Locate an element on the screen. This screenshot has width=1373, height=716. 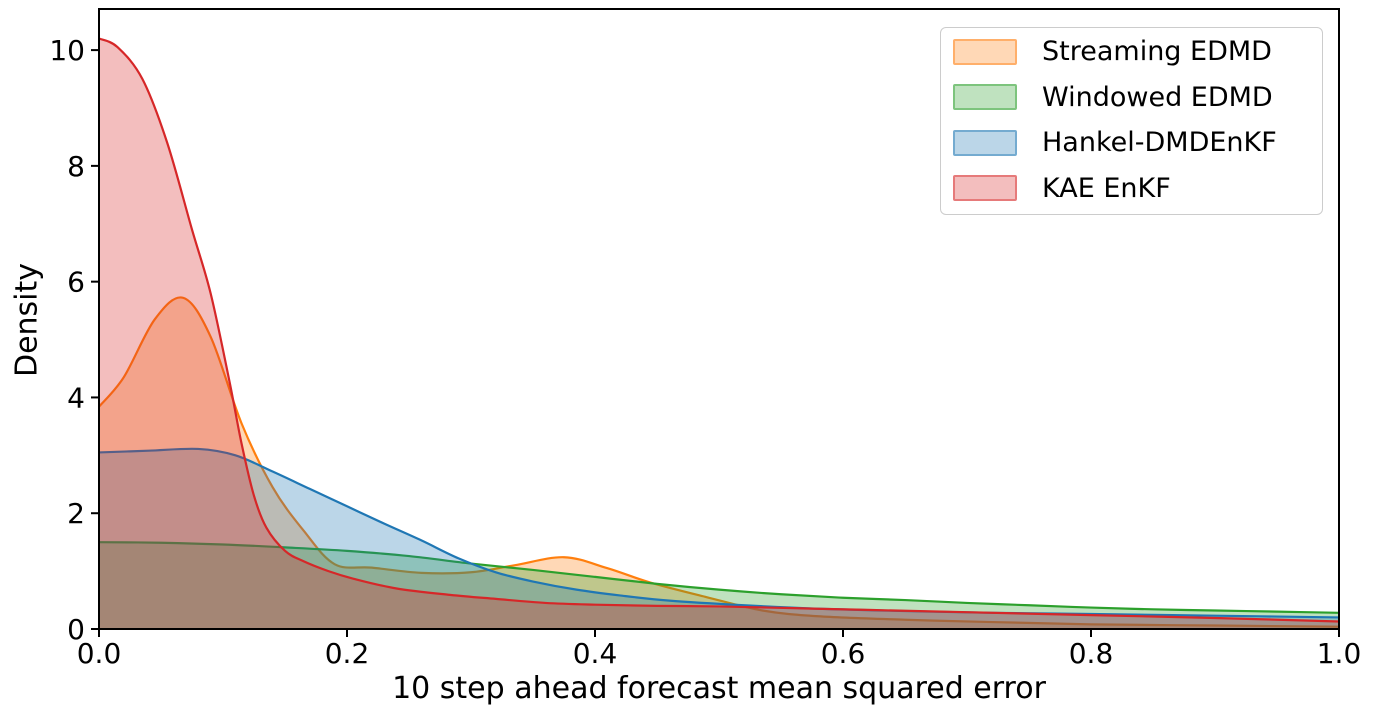
legend-label-1: Windowed EDMD is located at coordinates (1157, 97).